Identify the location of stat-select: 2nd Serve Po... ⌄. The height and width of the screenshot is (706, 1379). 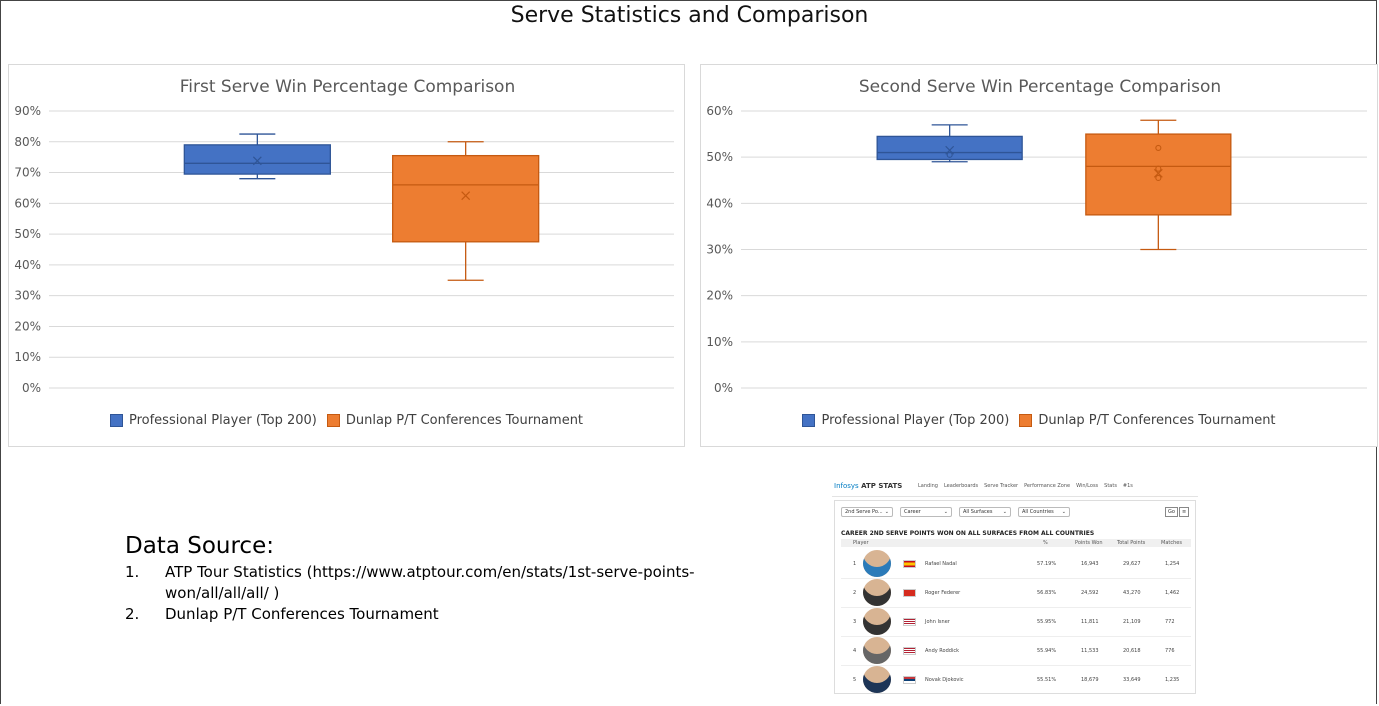
(867, 512).